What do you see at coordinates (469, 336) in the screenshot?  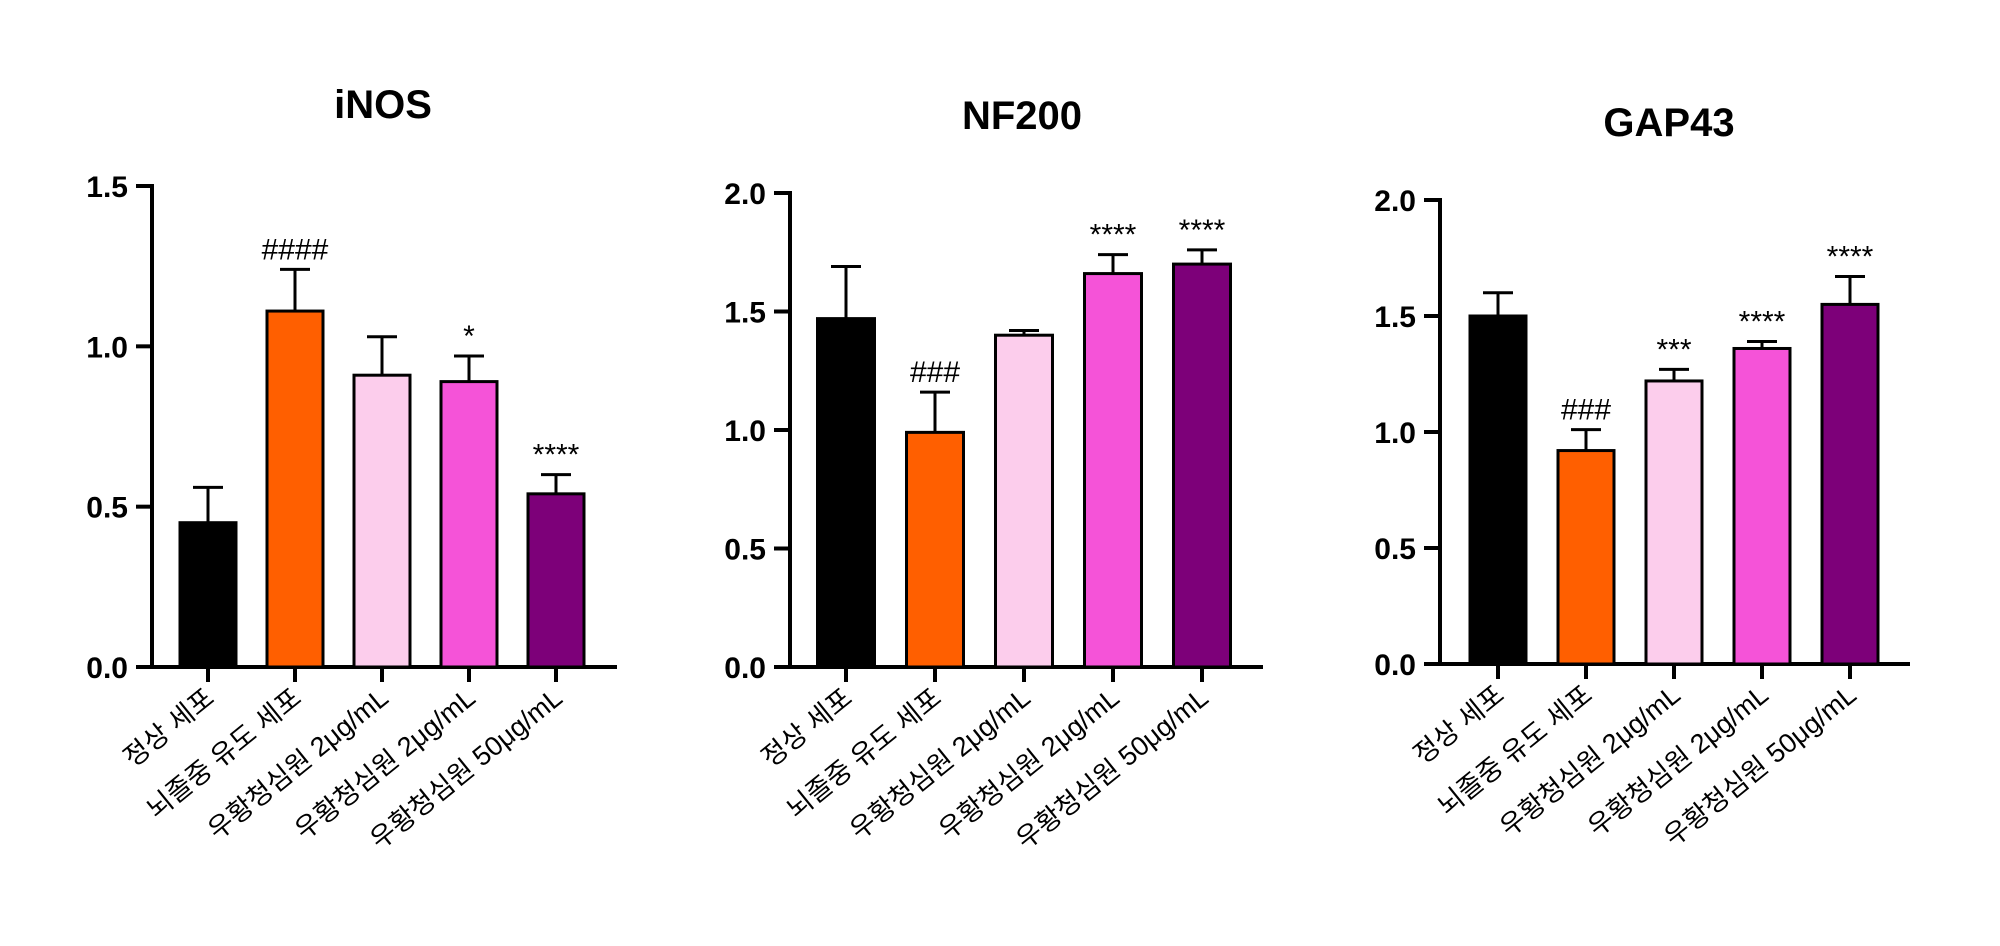 I see `significance-label: *` at bounding box center [469, 336].